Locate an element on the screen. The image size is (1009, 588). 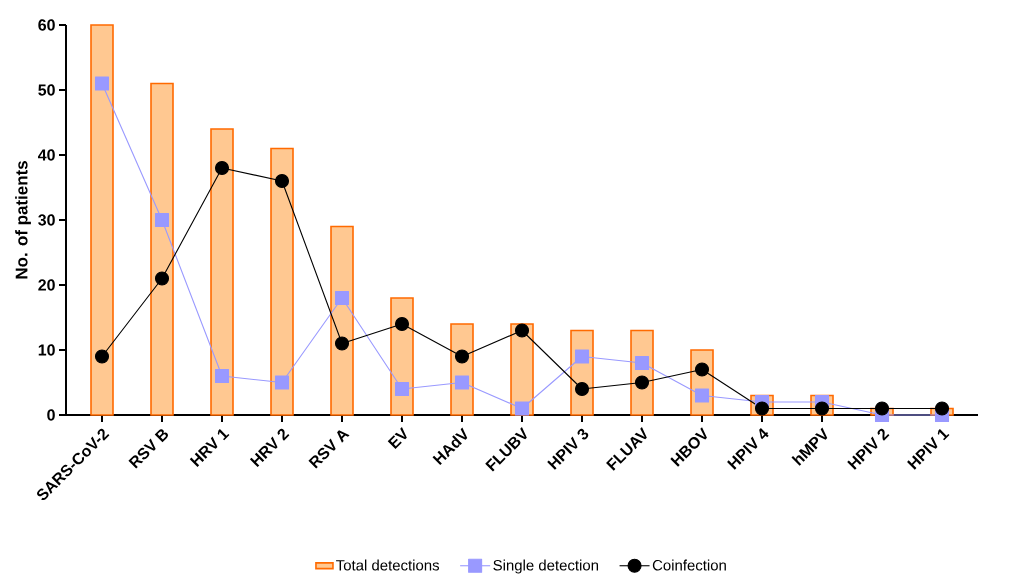
y-tick-label: 0 is located at coordinates (51, 415).